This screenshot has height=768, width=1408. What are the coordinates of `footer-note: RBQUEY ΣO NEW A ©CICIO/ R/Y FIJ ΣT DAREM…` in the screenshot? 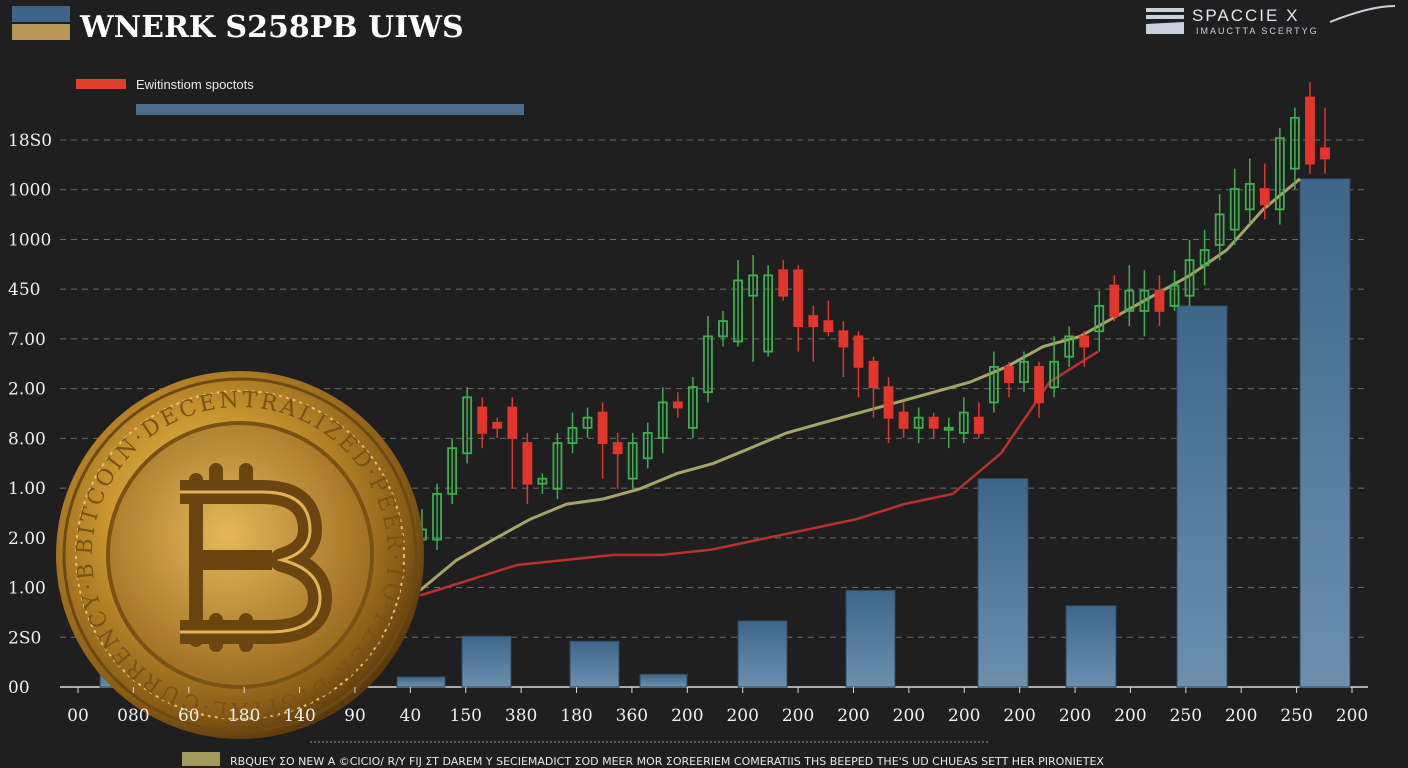 It's located at (667, 761).